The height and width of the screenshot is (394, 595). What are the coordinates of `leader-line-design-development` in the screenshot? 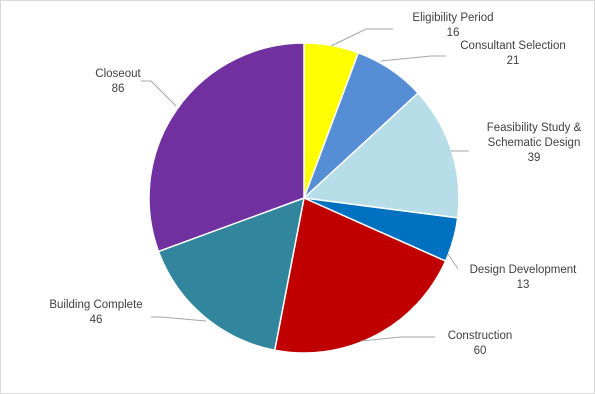 It's located at (453, 261).